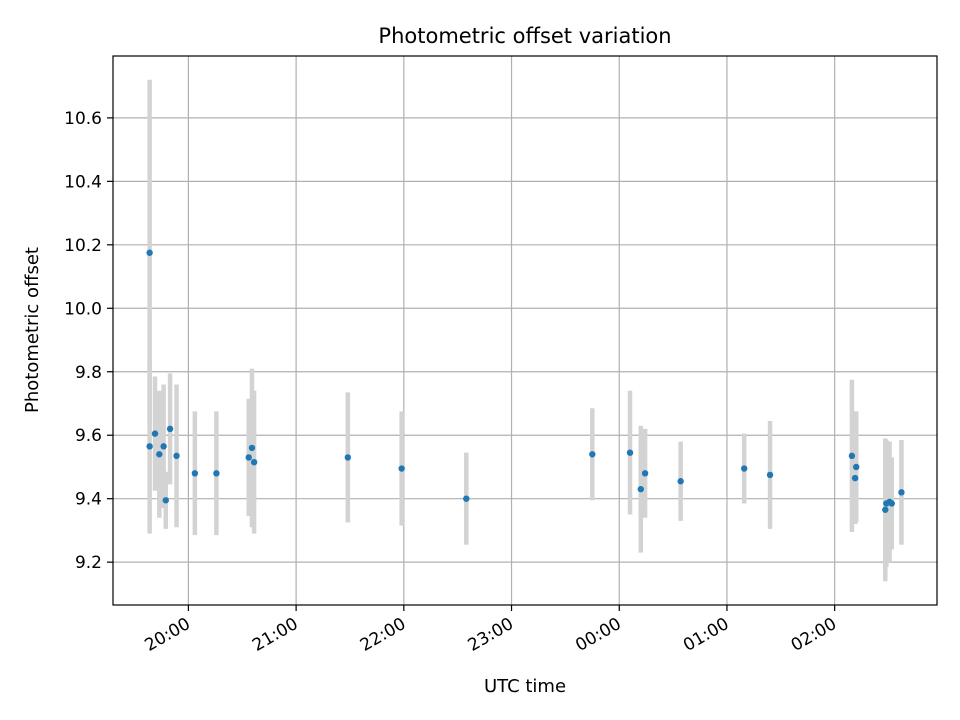 This screenshot has height=720, width=960. I want to click on y-axis-ticks: 9.2 9.4 9.6 9.8 10.0 10.2 10.4 10.6, so click(88, 341).